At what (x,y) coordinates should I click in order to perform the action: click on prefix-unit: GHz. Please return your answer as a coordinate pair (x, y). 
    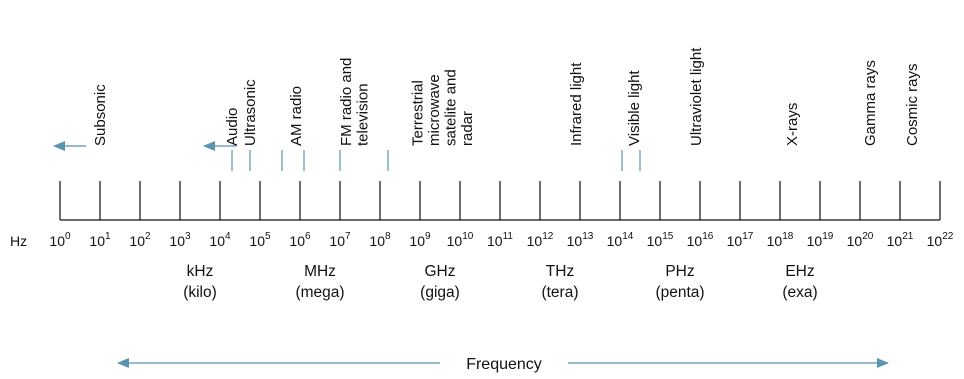
    Looking at the image, I should click on (440, 271).